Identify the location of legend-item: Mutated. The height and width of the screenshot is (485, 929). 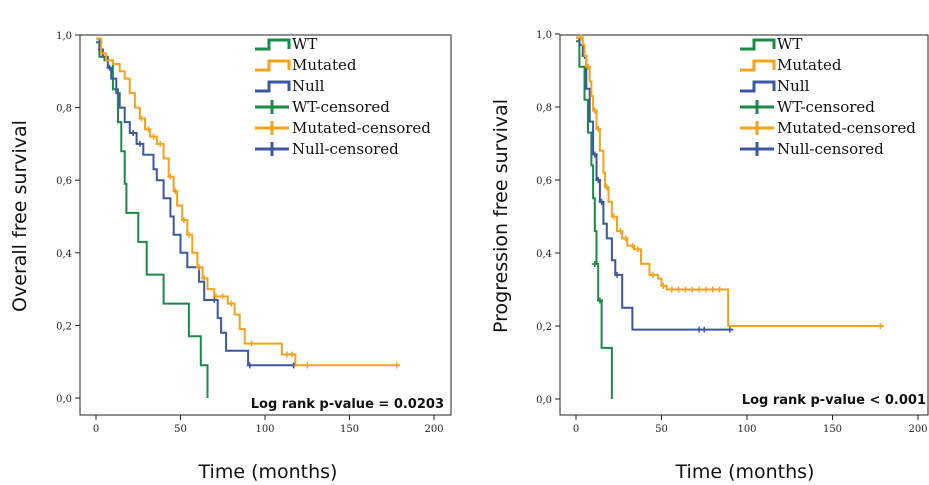
(306, 65).